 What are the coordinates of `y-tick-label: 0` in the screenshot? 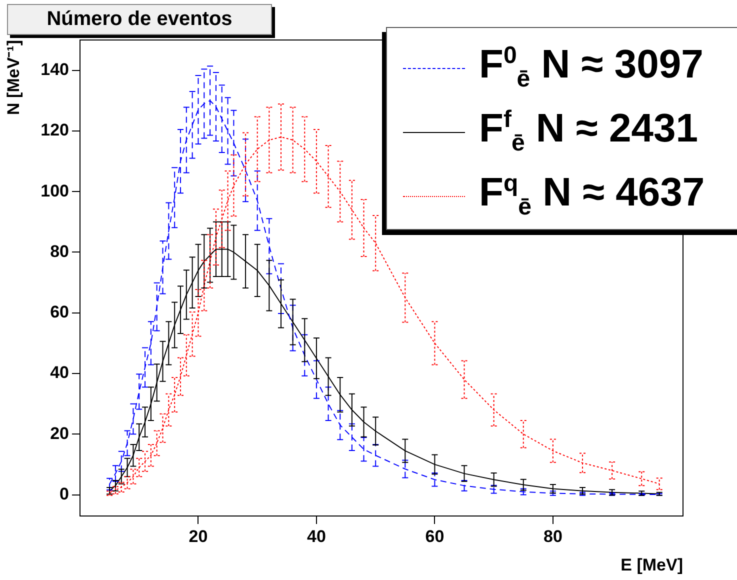 It's located at (64, 494).